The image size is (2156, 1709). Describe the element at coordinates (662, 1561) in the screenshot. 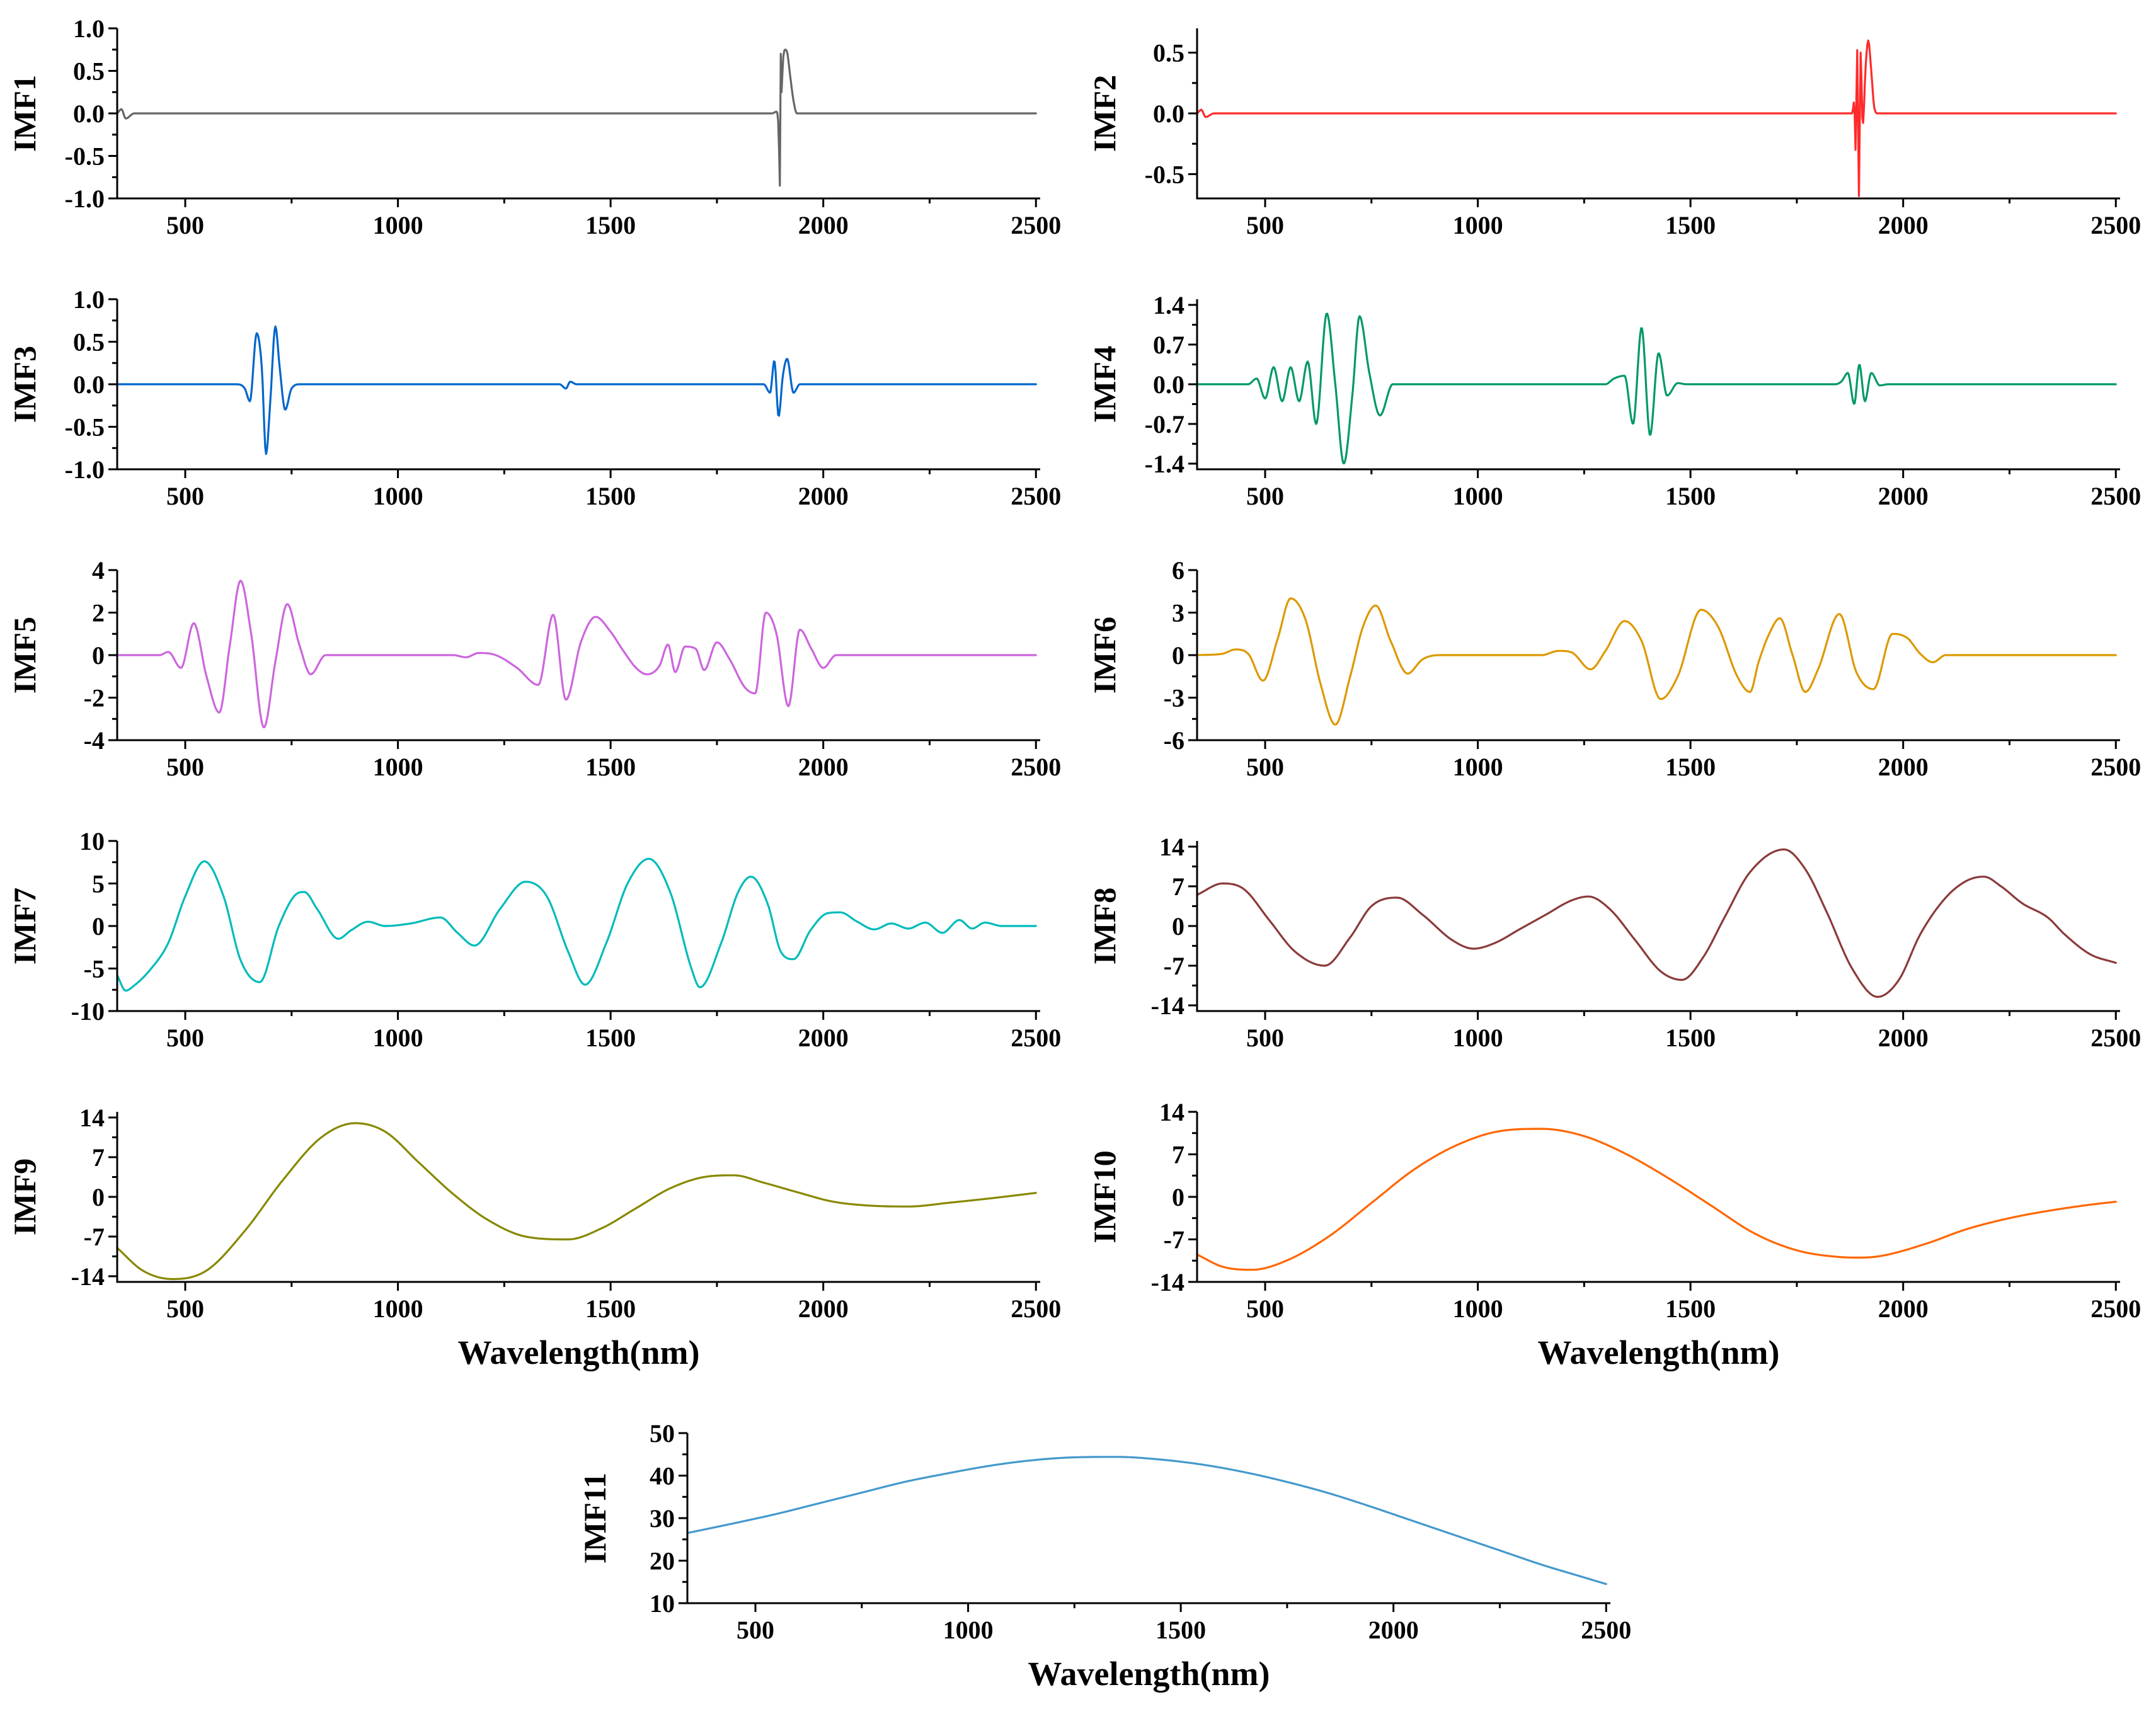

I see `y-tick-label: 20` at that location.